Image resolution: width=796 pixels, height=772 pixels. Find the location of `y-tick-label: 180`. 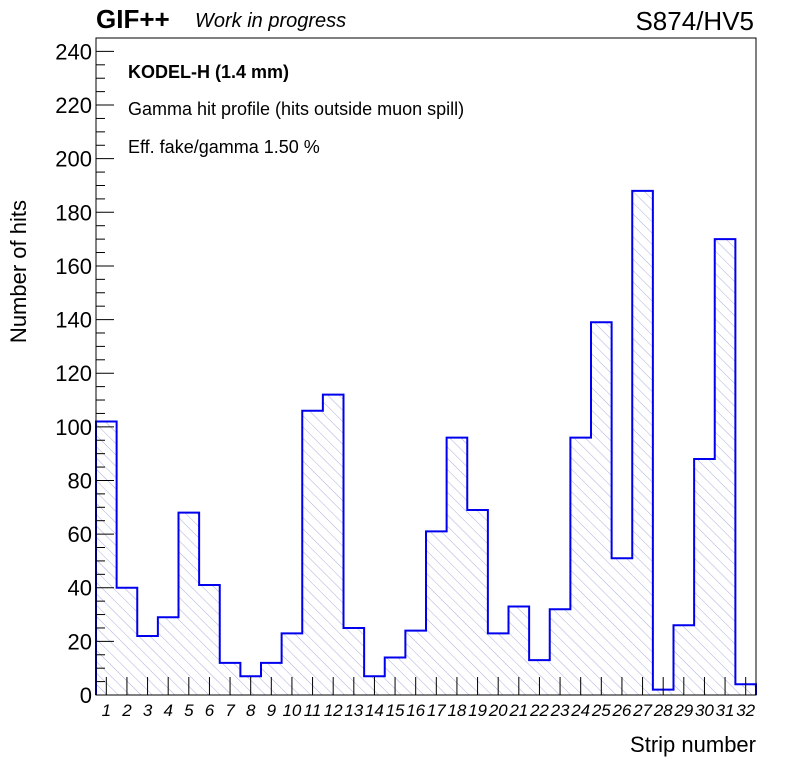

y-tick-label: 180 is located at coordinates (73, 212).